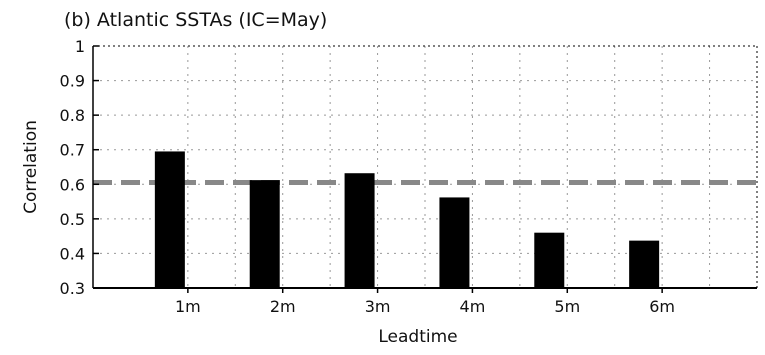 The image size is (765, 355). Describe the element at coordinates (264, 234) in the screenshot. I see `bar-2m` at that location.